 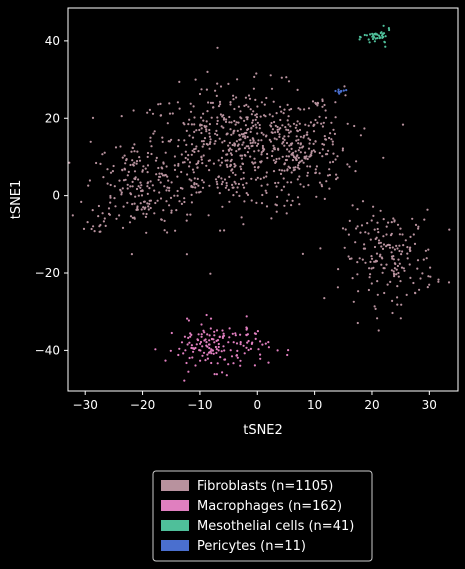 I want to click on legend-label: Mesothelial cells (n=41), so click(x=275, y=526).